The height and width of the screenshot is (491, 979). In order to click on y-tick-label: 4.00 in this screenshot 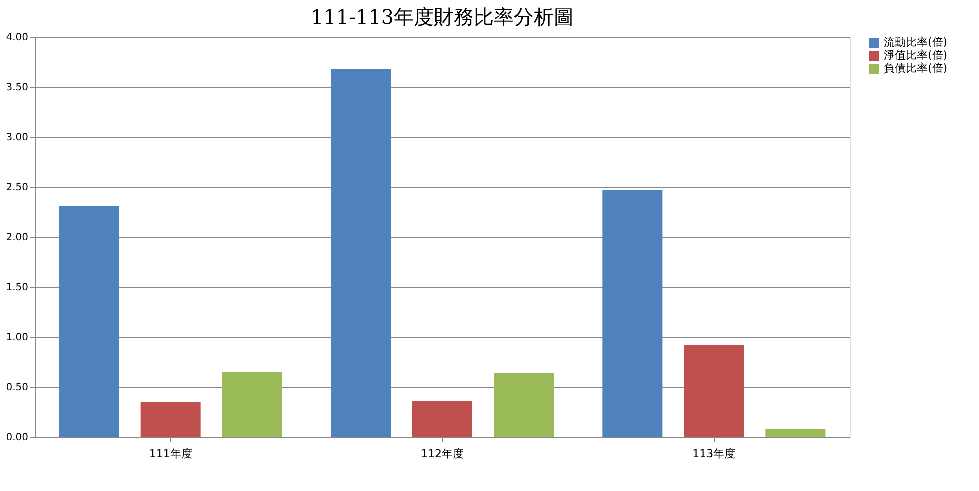, I will do `click(17, 38)`.